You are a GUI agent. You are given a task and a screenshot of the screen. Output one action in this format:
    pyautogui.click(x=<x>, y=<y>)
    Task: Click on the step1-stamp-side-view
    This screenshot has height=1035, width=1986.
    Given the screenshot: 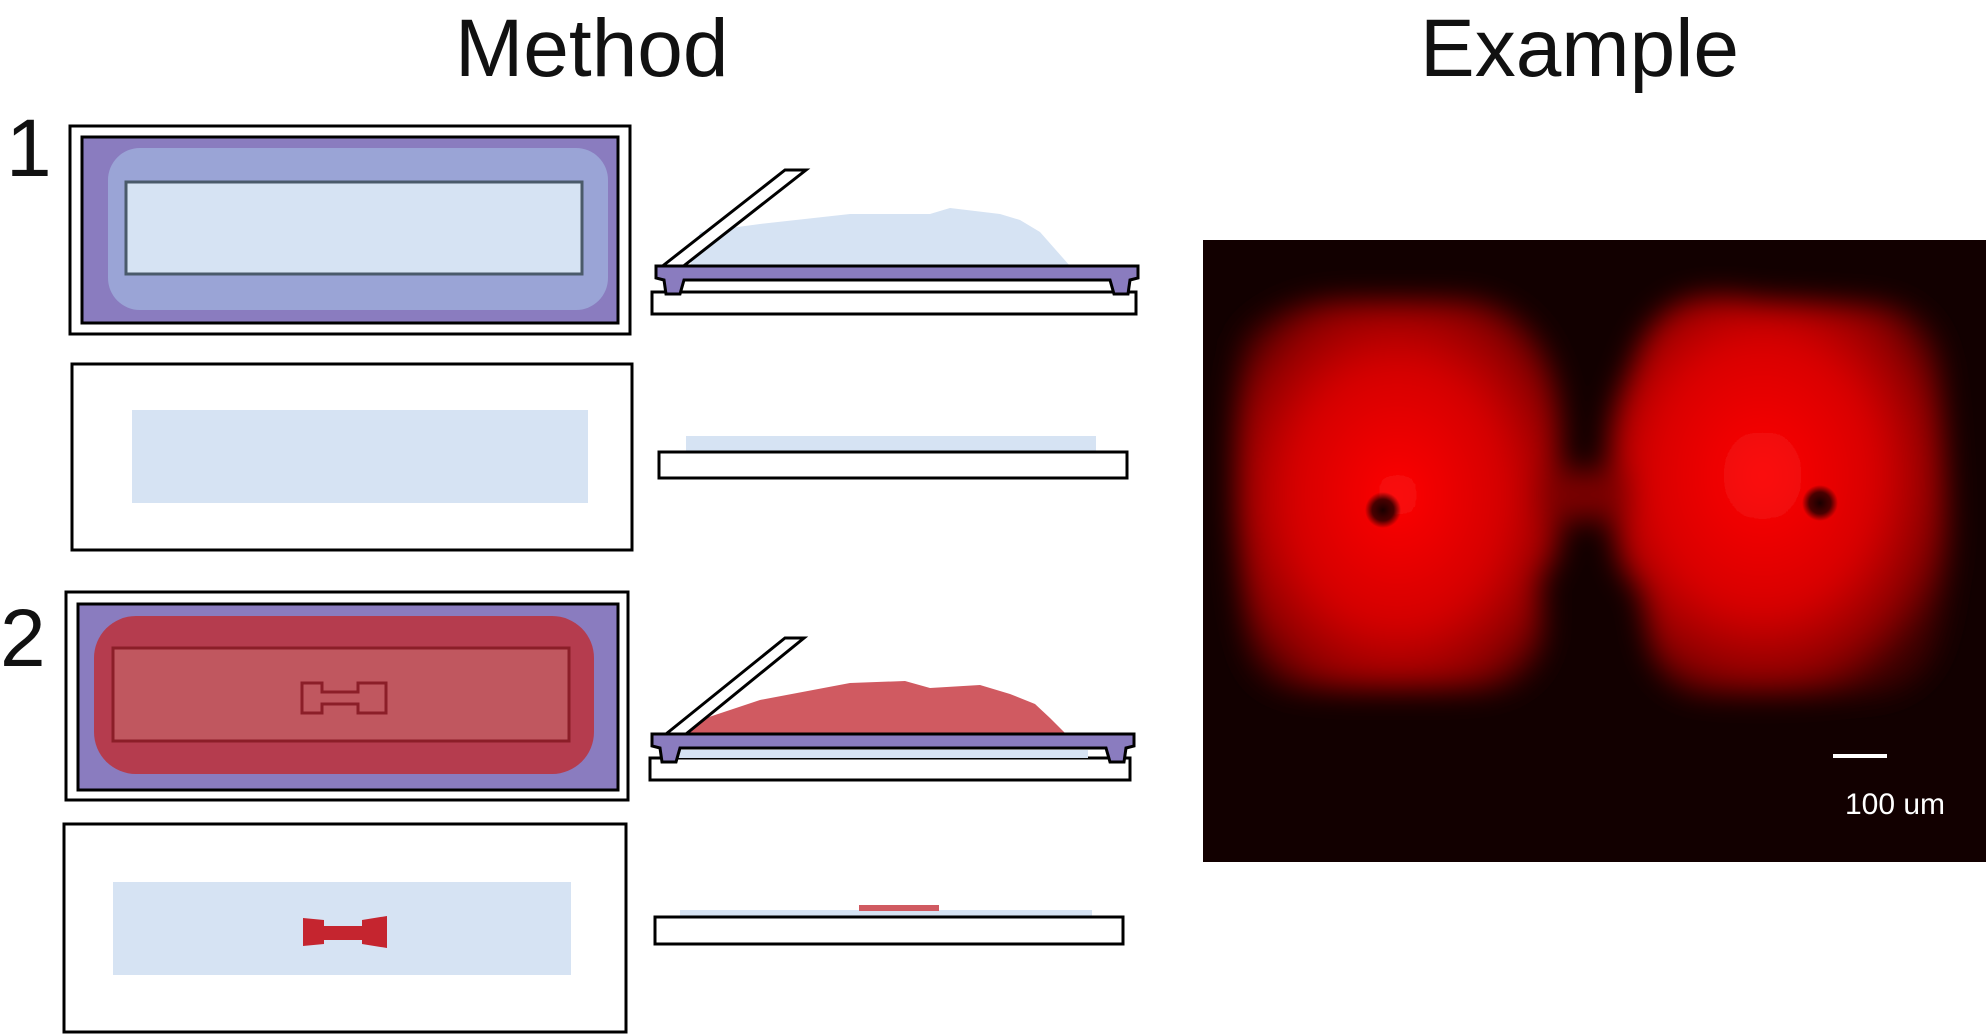 What is the action you would take?
    pyautogui.click(x=895, y=242)
    